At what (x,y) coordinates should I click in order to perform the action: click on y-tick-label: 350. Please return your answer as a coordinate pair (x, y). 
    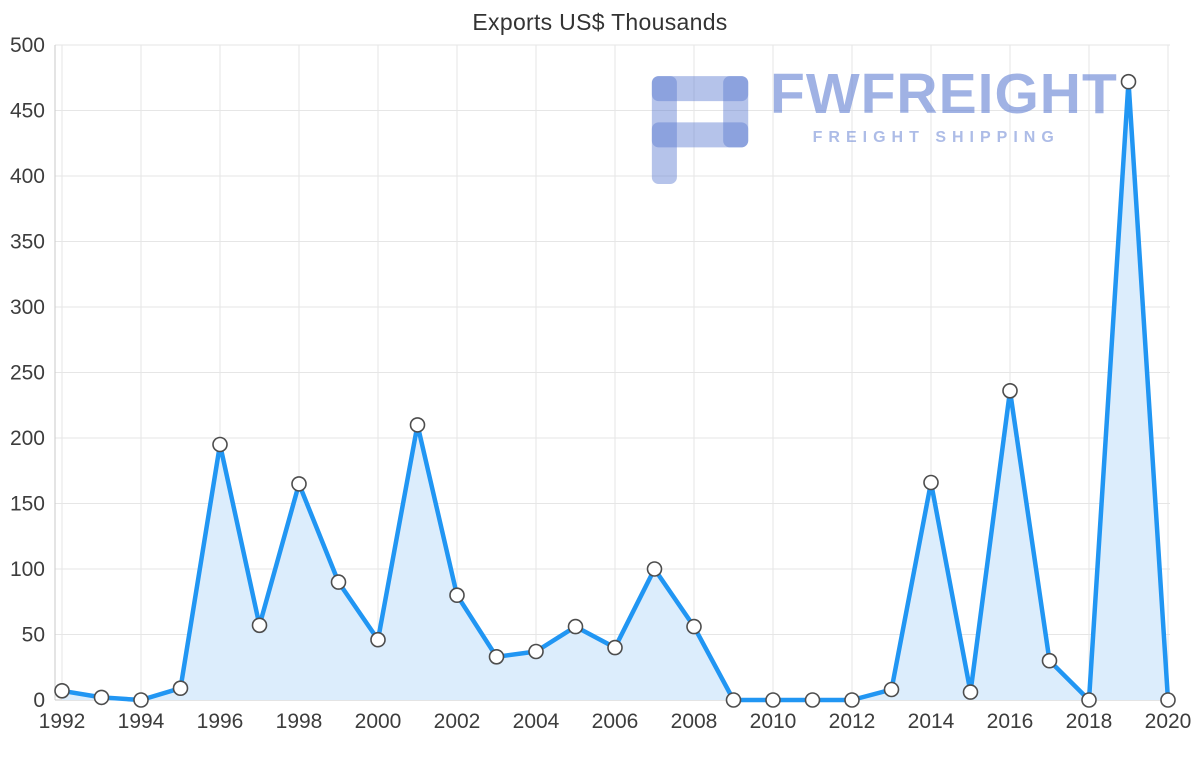
    Looking at the image, I should click on (27, 242).